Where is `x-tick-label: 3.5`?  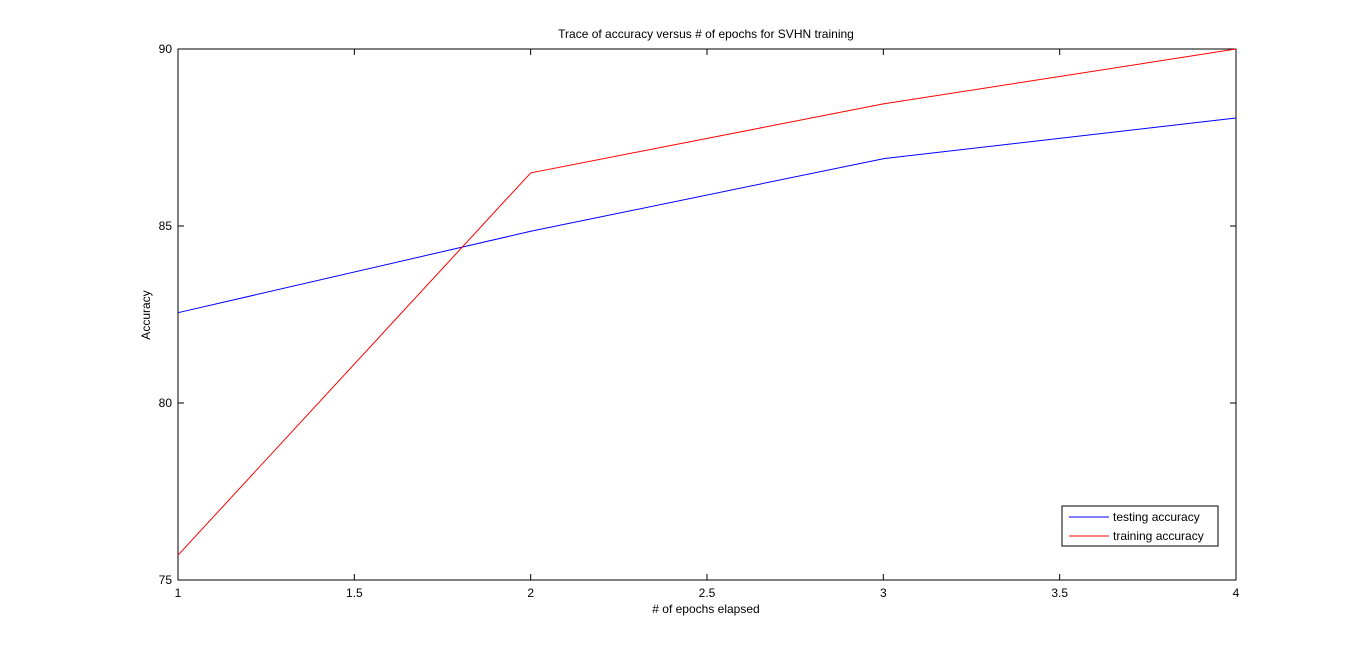 x-tick-label: 3.5 is located at coordinates (1059, 593).